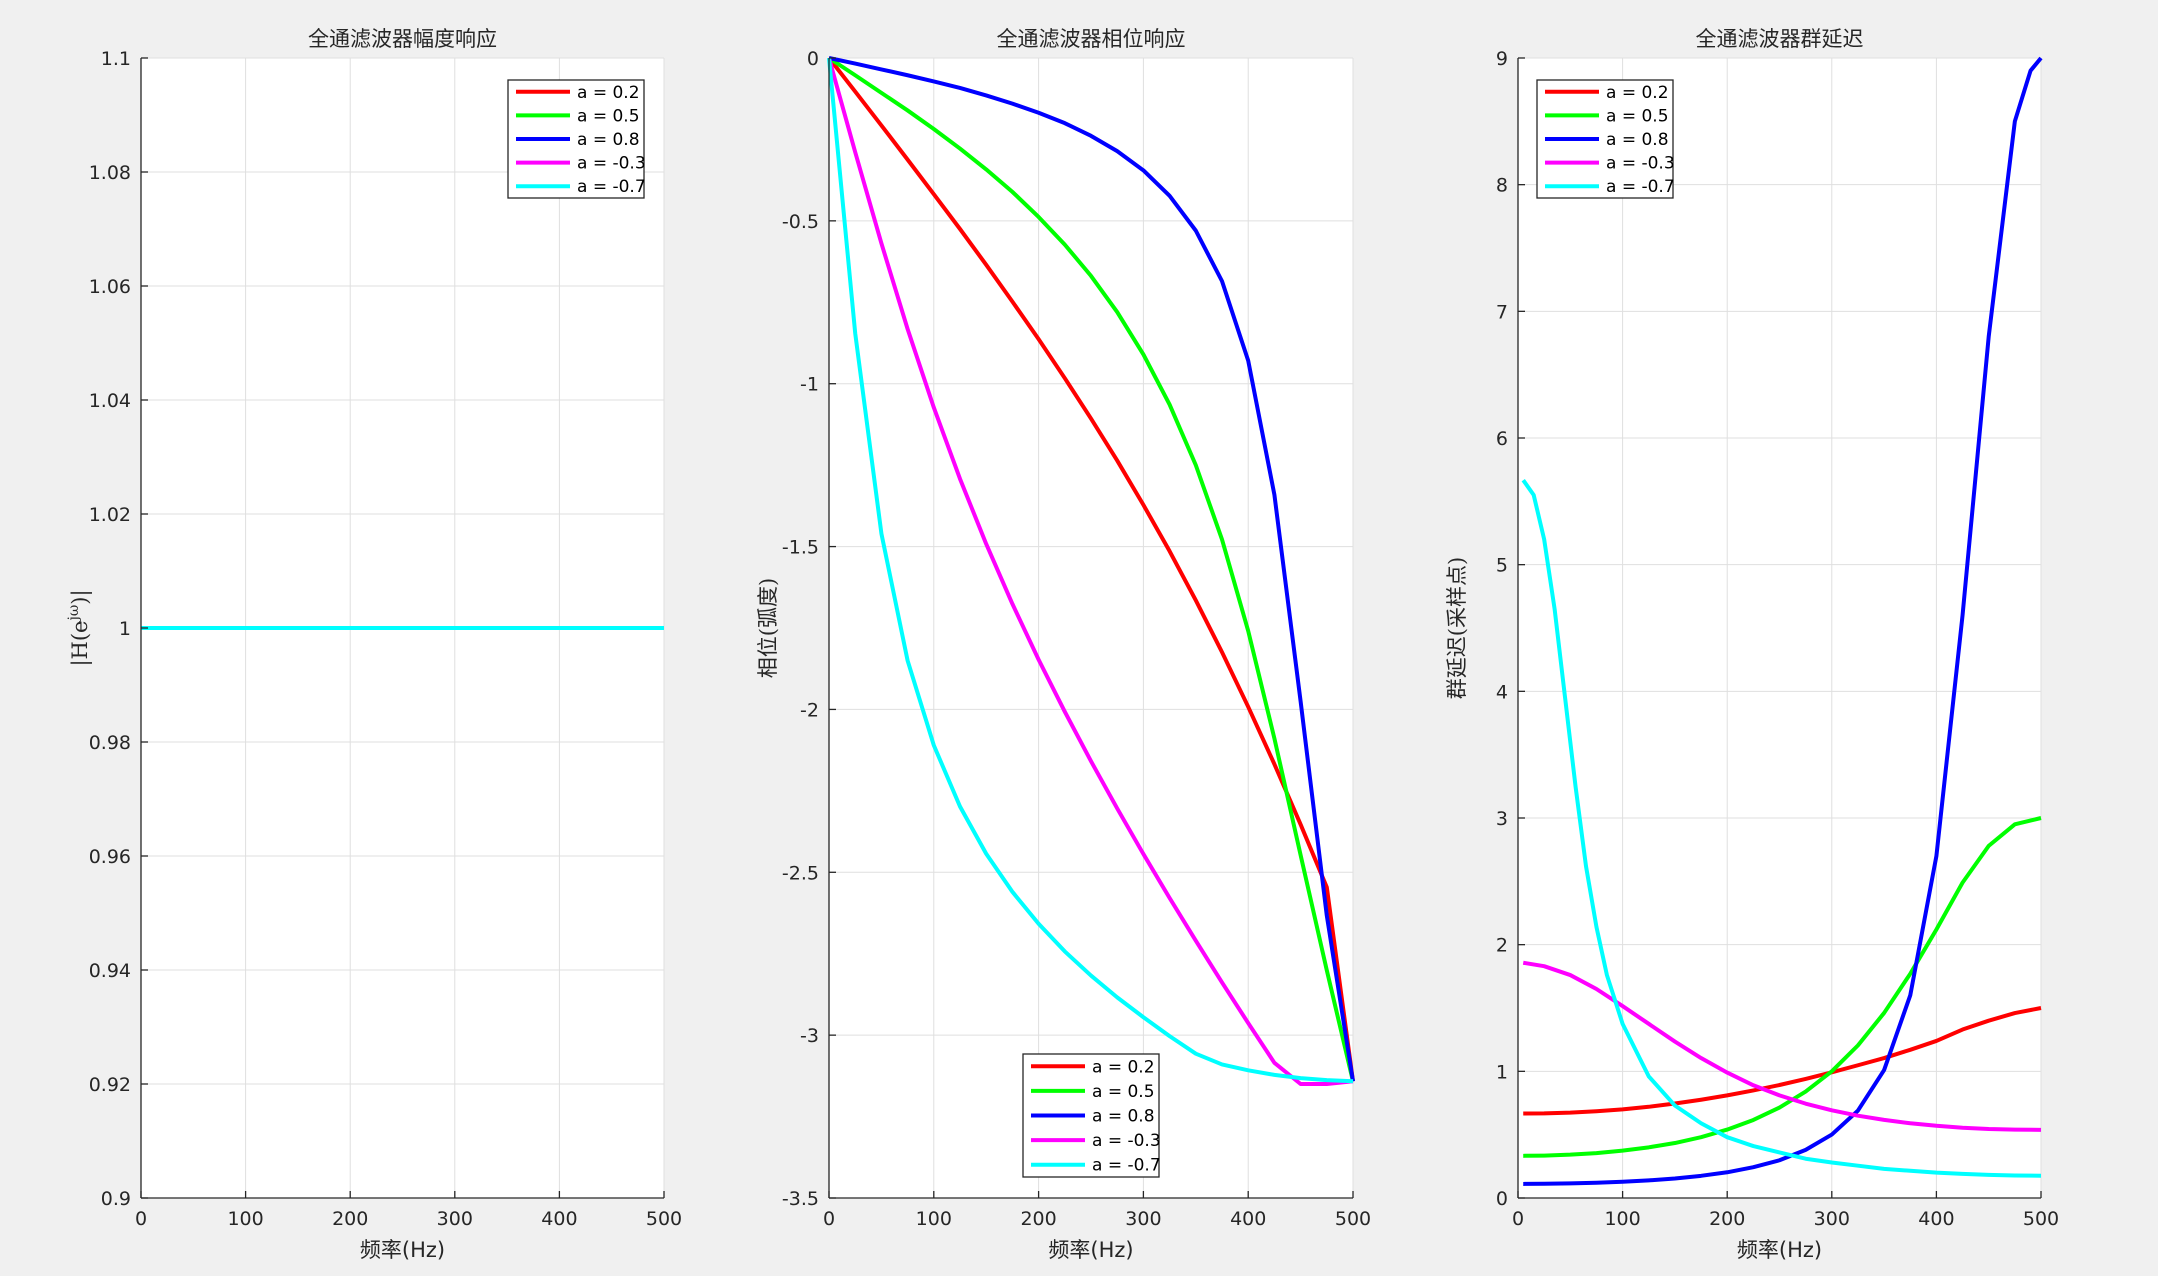 Image resolution: width=2158 pixels, height=1276 pixels. I want to click on y-axis-label: |H(ejω)|, so click(79, 627).